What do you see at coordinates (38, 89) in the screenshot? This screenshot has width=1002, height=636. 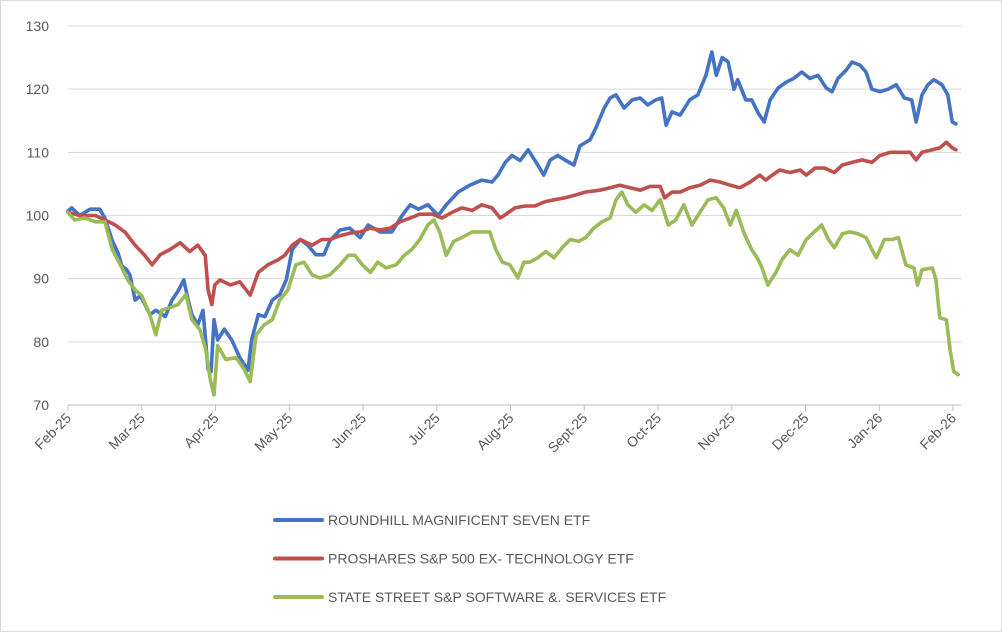 I see `y-tick-label: 120` at bounding box center [38, 89].